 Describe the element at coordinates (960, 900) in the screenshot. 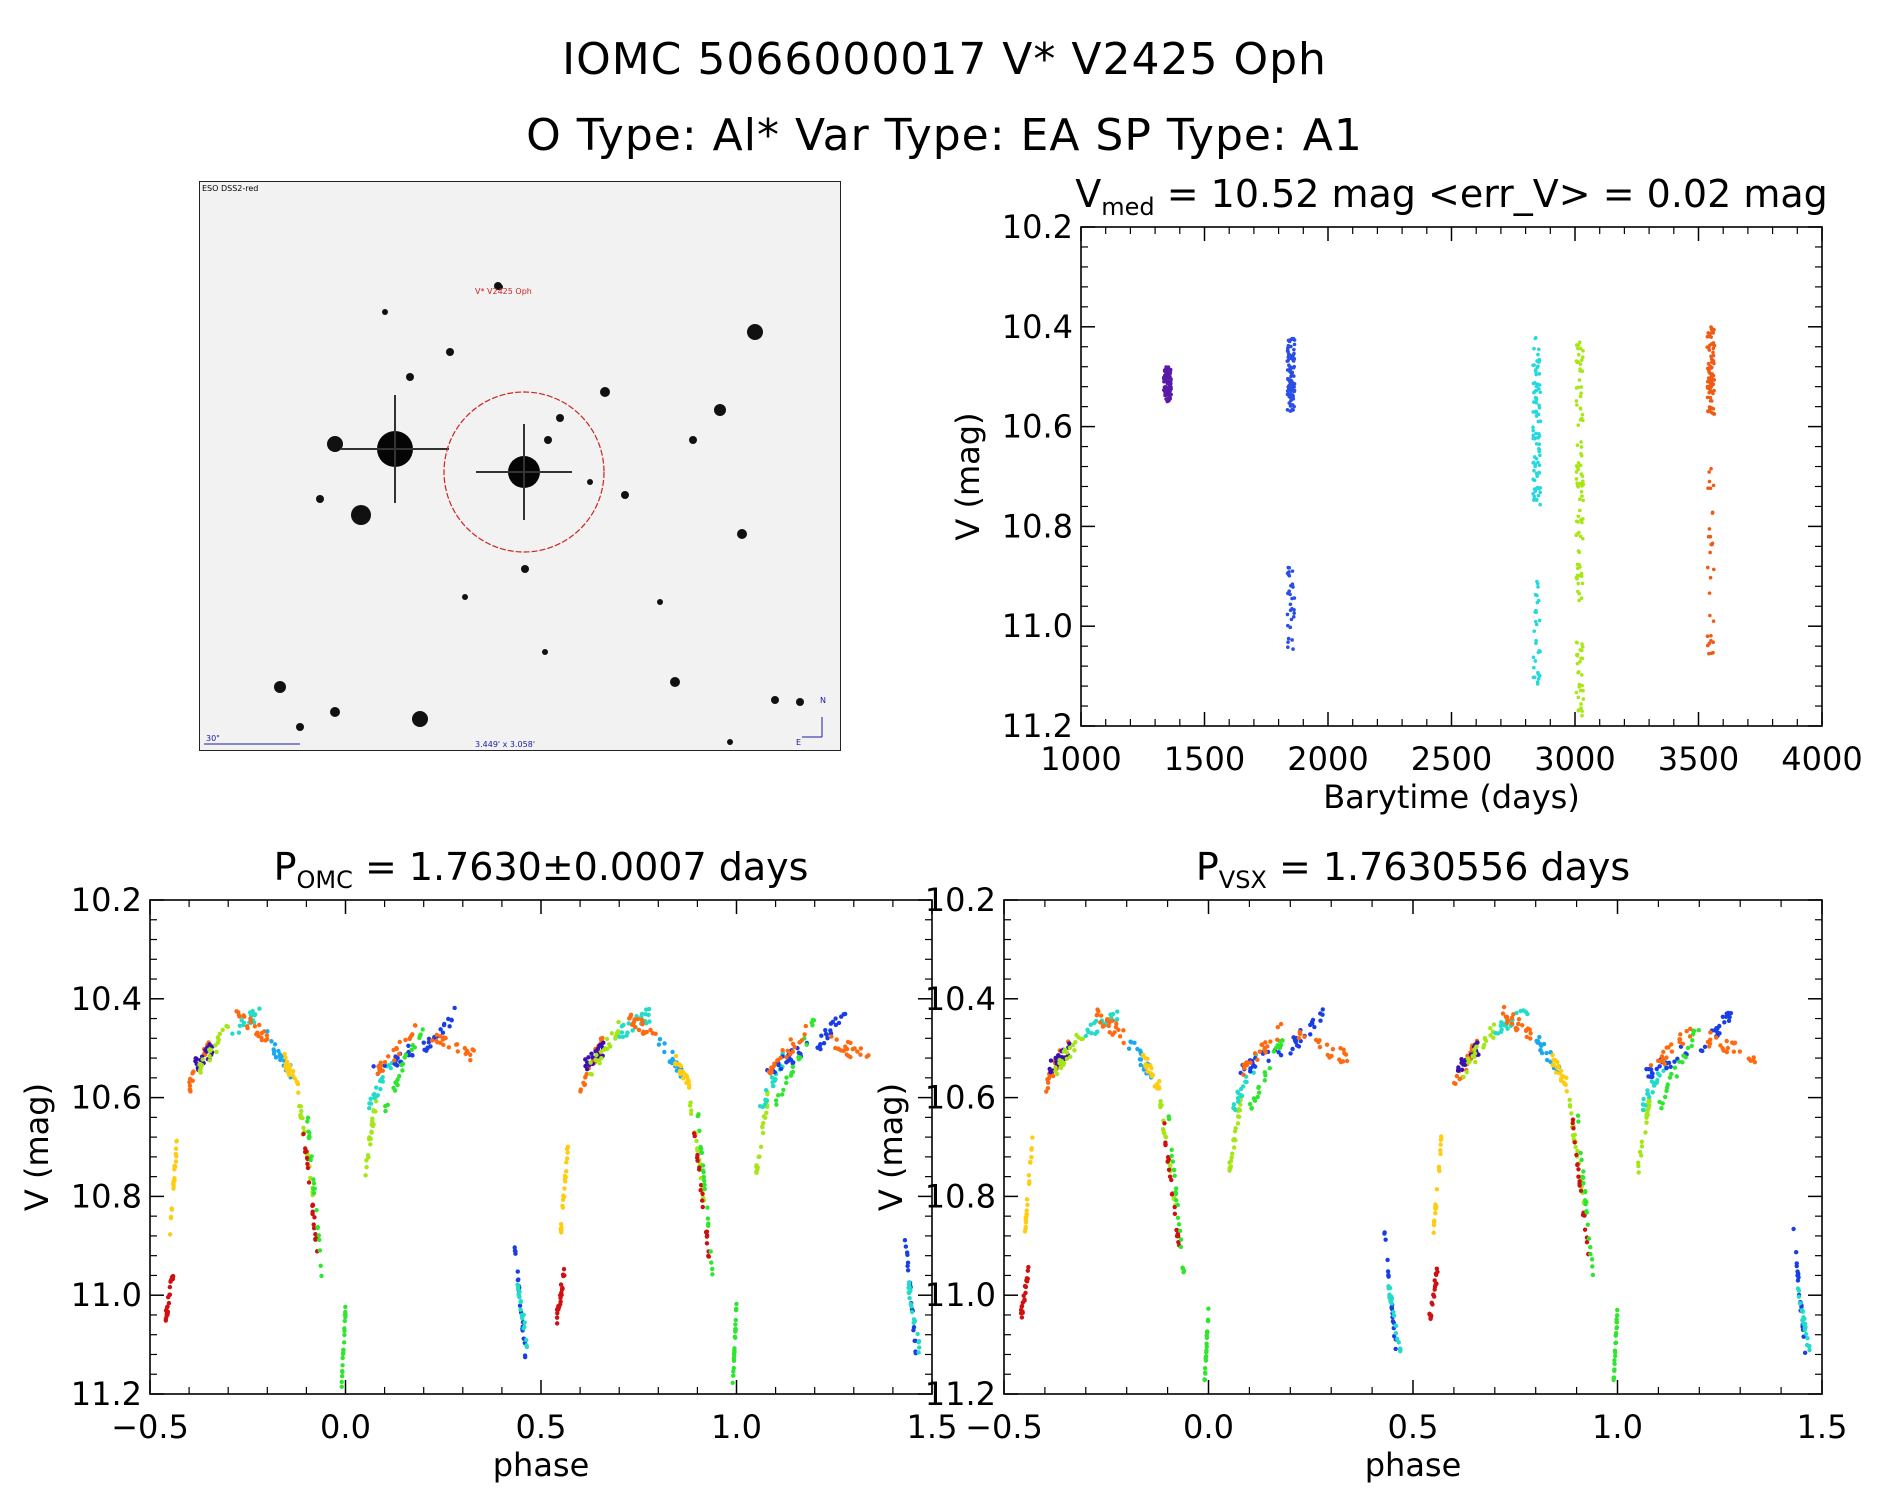

I see `y-tick-label: 10.2` at that location.